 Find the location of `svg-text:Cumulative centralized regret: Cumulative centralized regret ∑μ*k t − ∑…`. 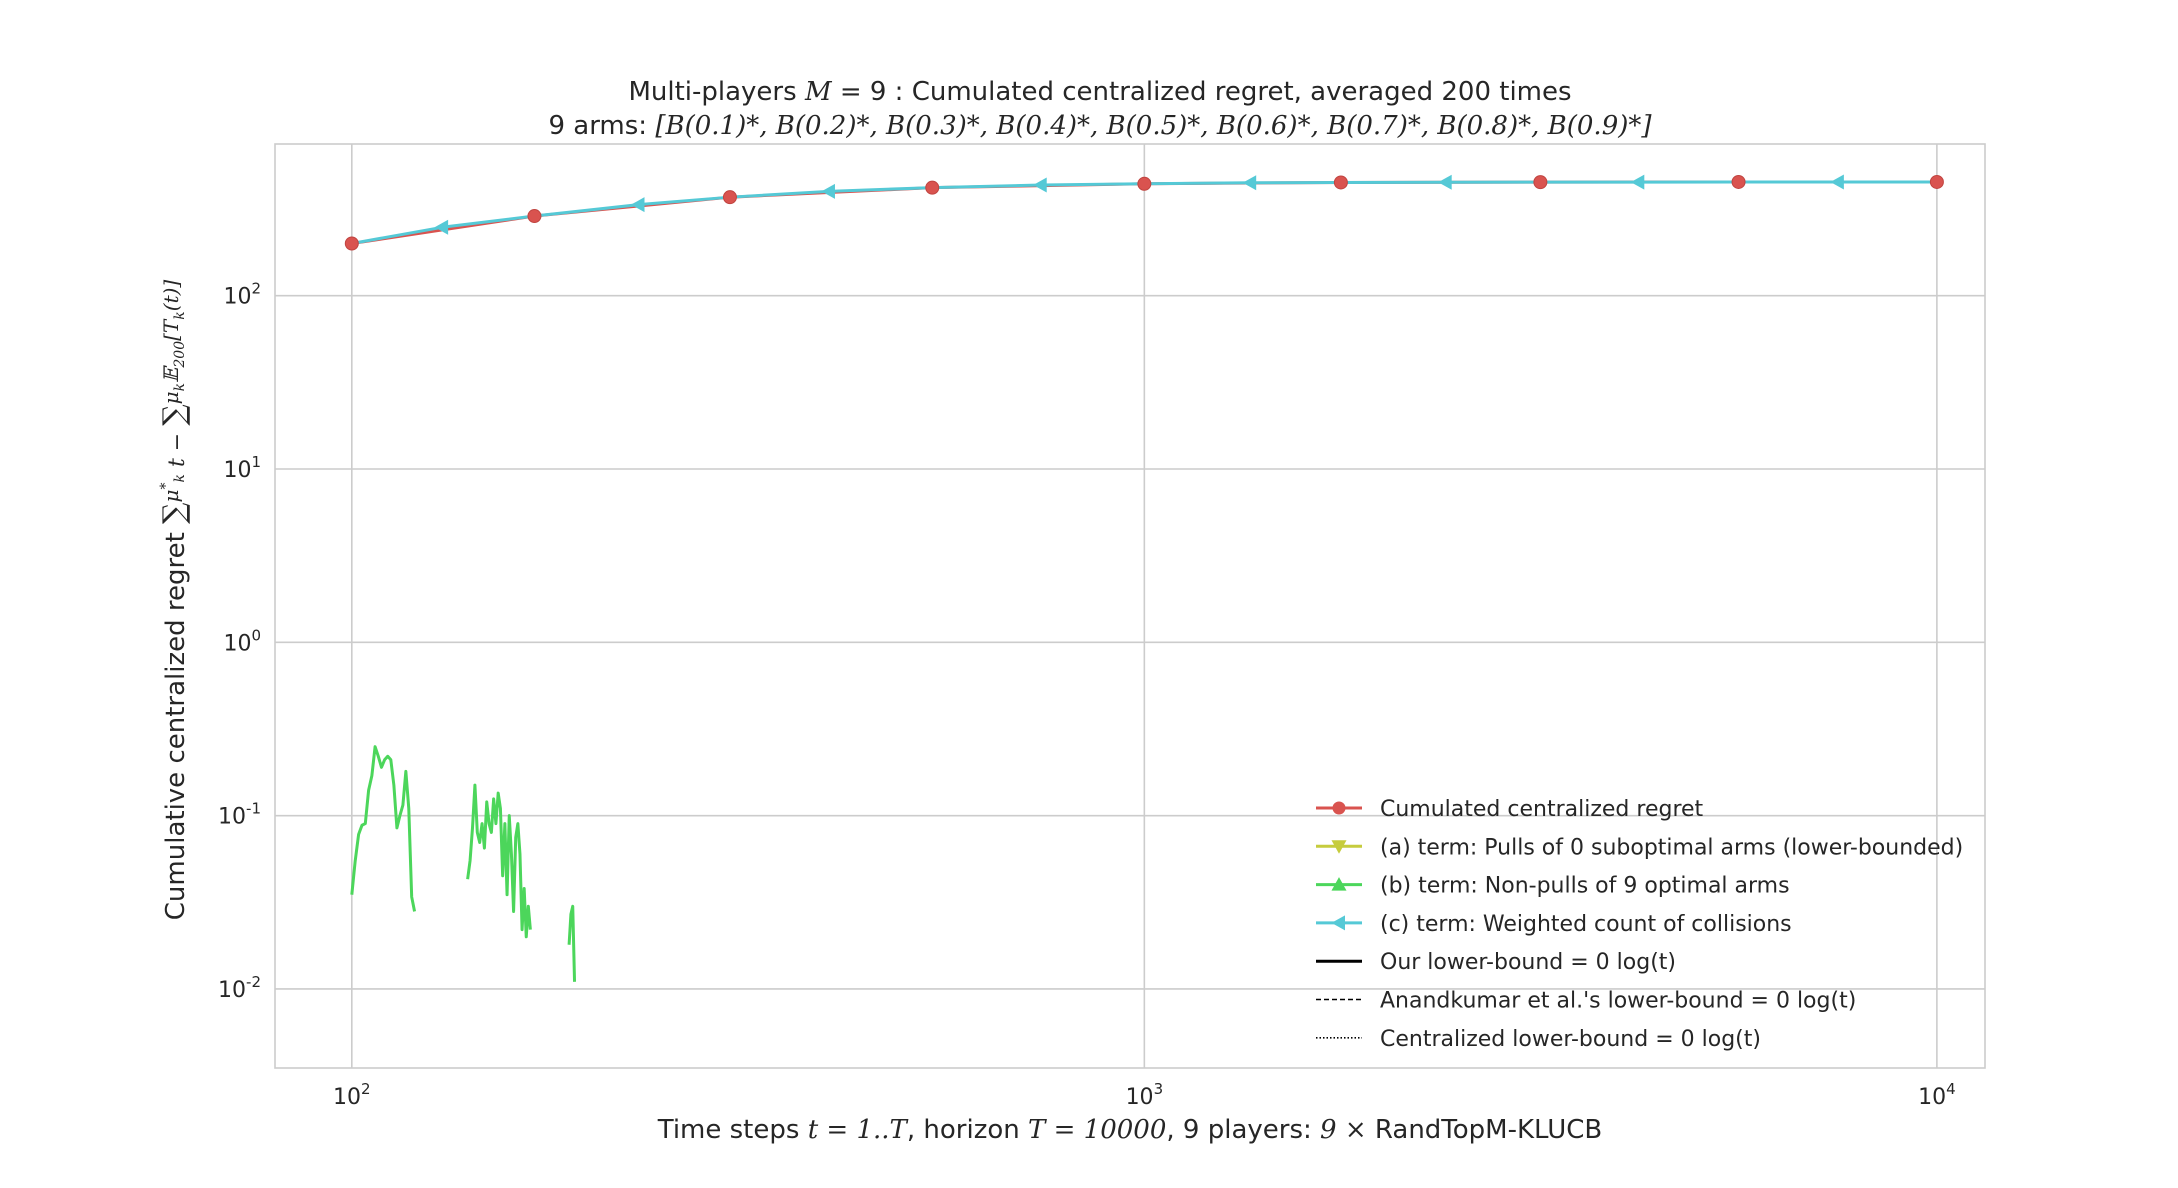

svg-text:Cumulative centralized regret: Cumulative centralized regret ∑μ*k t − ∑… is located at coordinates (174, 600).